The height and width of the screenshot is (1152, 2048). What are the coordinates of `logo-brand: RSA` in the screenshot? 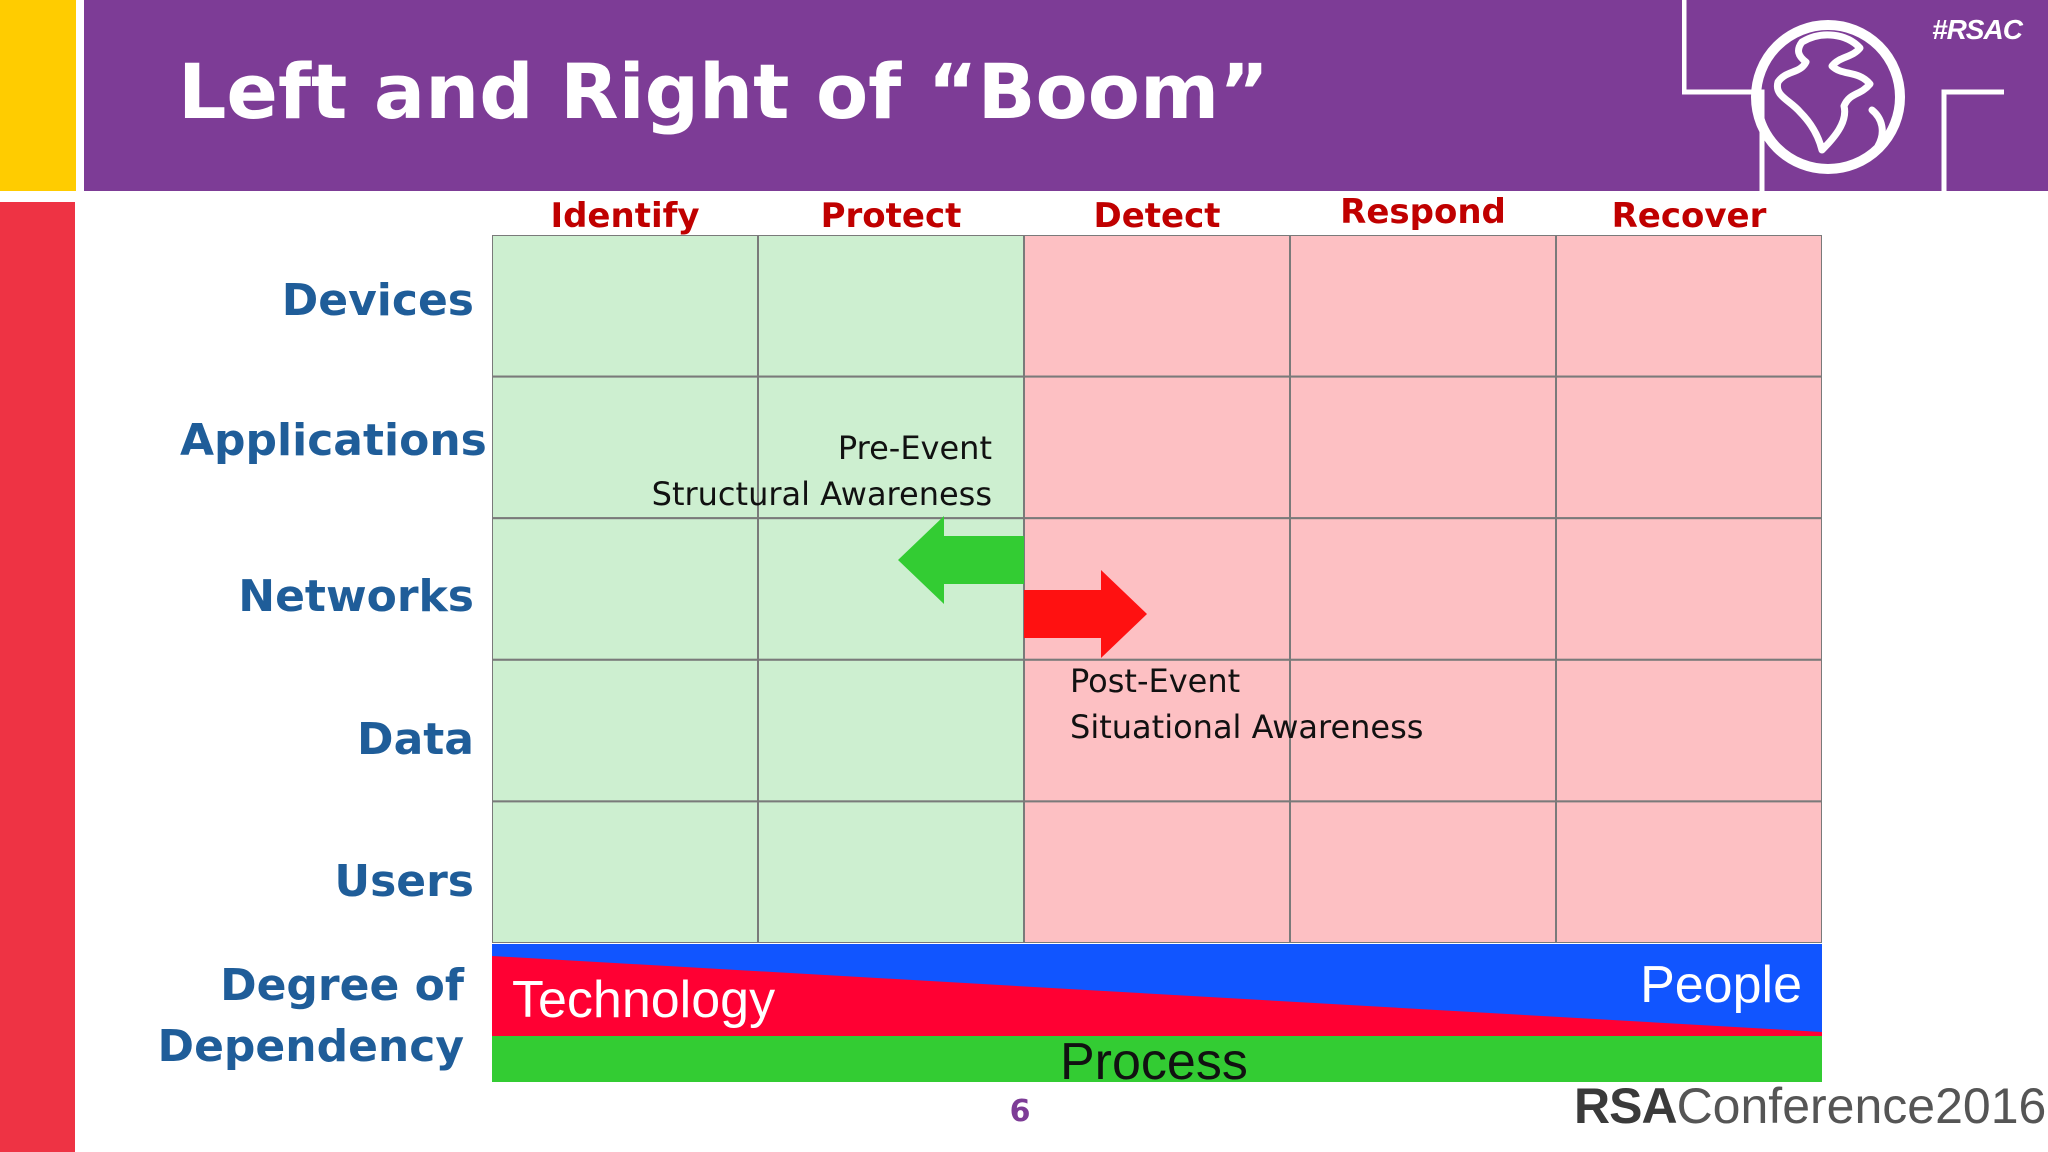 It's located at (1626, 1106).